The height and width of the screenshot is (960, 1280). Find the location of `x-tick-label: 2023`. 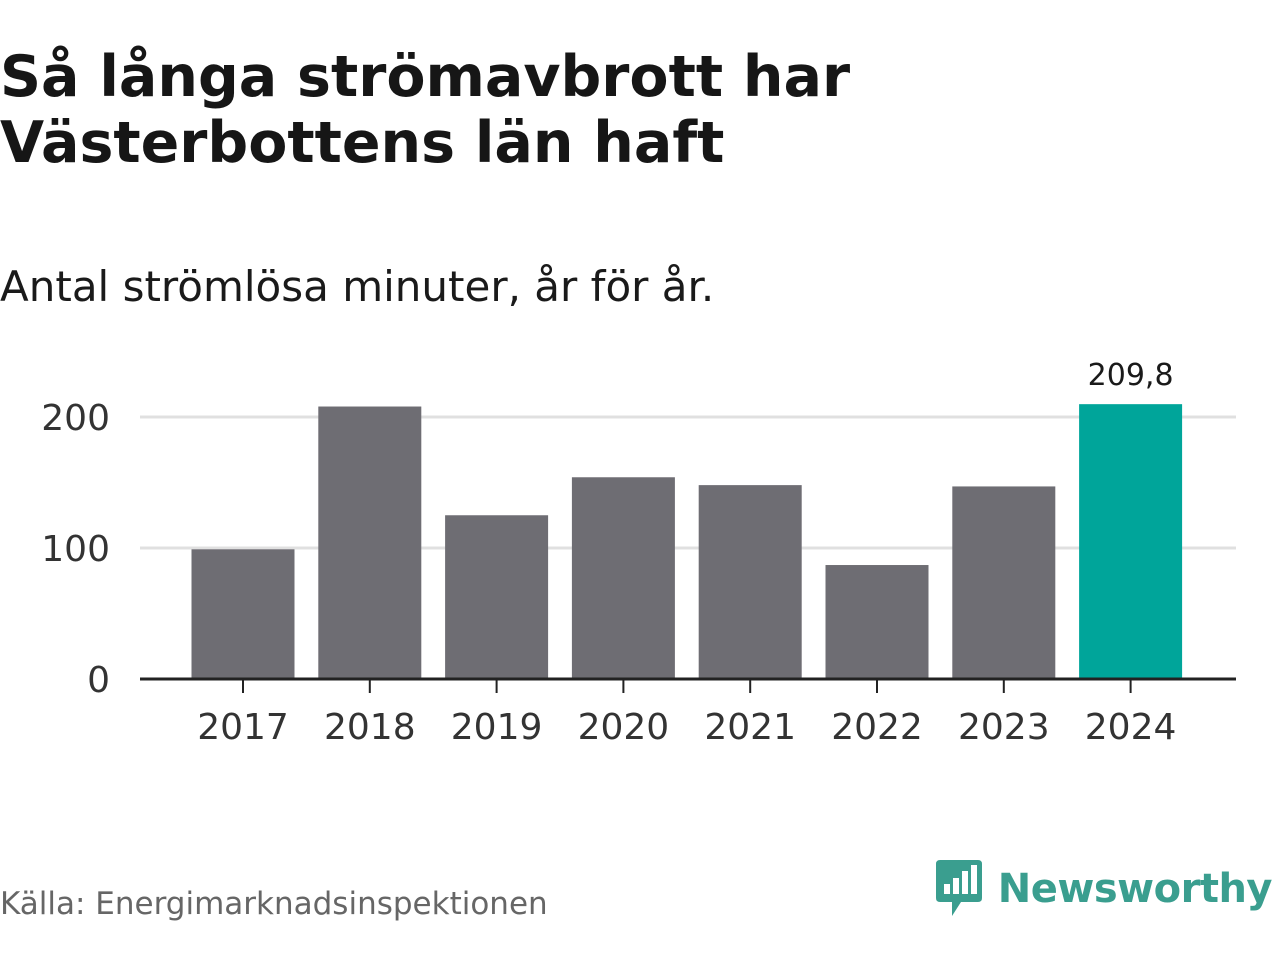

x-tick-label: 2023 is located at coordinates (1004, 727).